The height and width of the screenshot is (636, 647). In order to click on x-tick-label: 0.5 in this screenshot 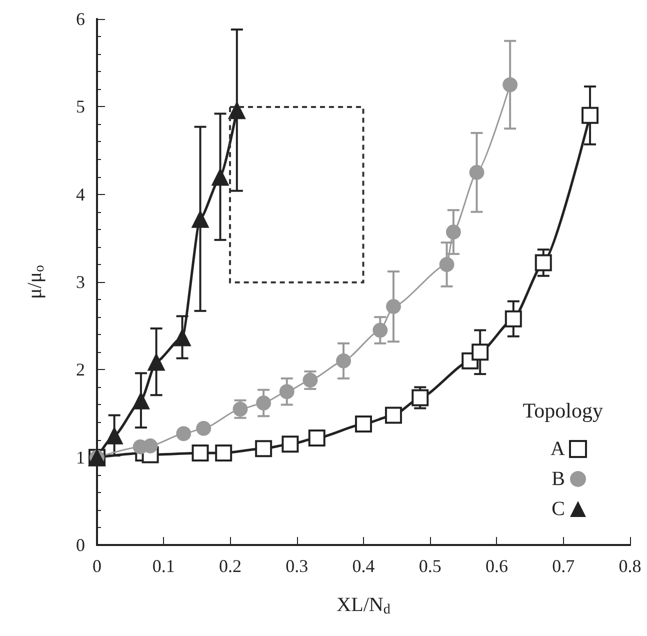, I will do `click(430, 566)`.